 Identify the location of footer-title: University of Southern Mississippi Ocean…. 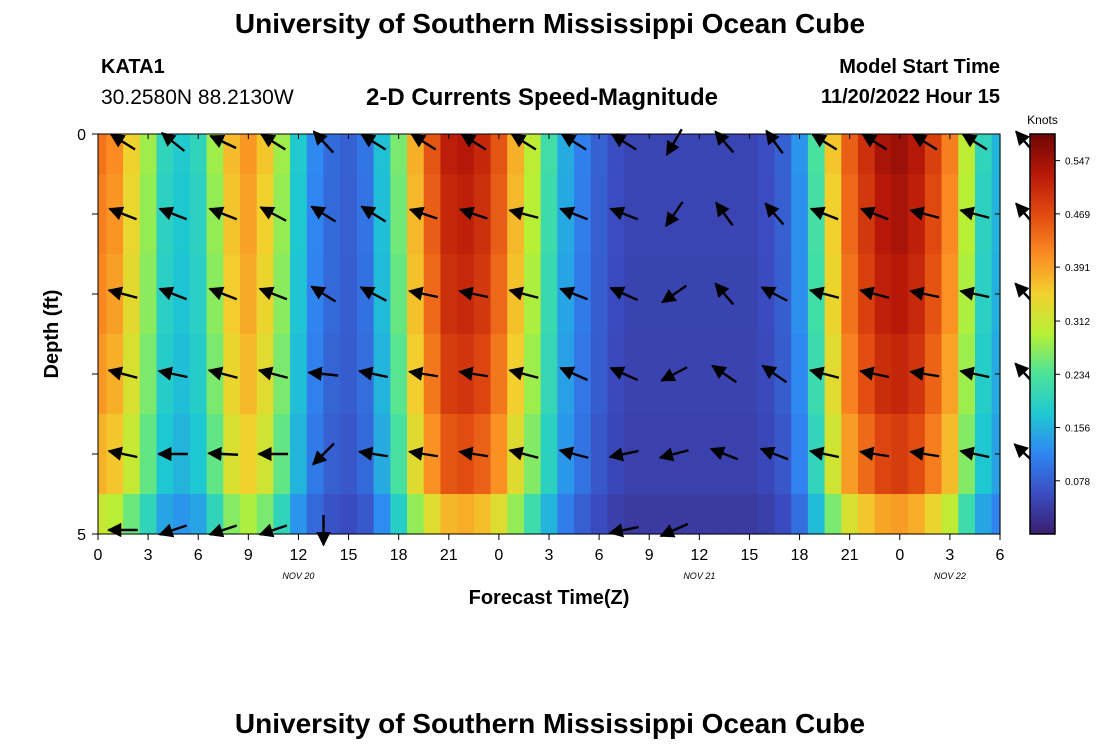
(550, 723).